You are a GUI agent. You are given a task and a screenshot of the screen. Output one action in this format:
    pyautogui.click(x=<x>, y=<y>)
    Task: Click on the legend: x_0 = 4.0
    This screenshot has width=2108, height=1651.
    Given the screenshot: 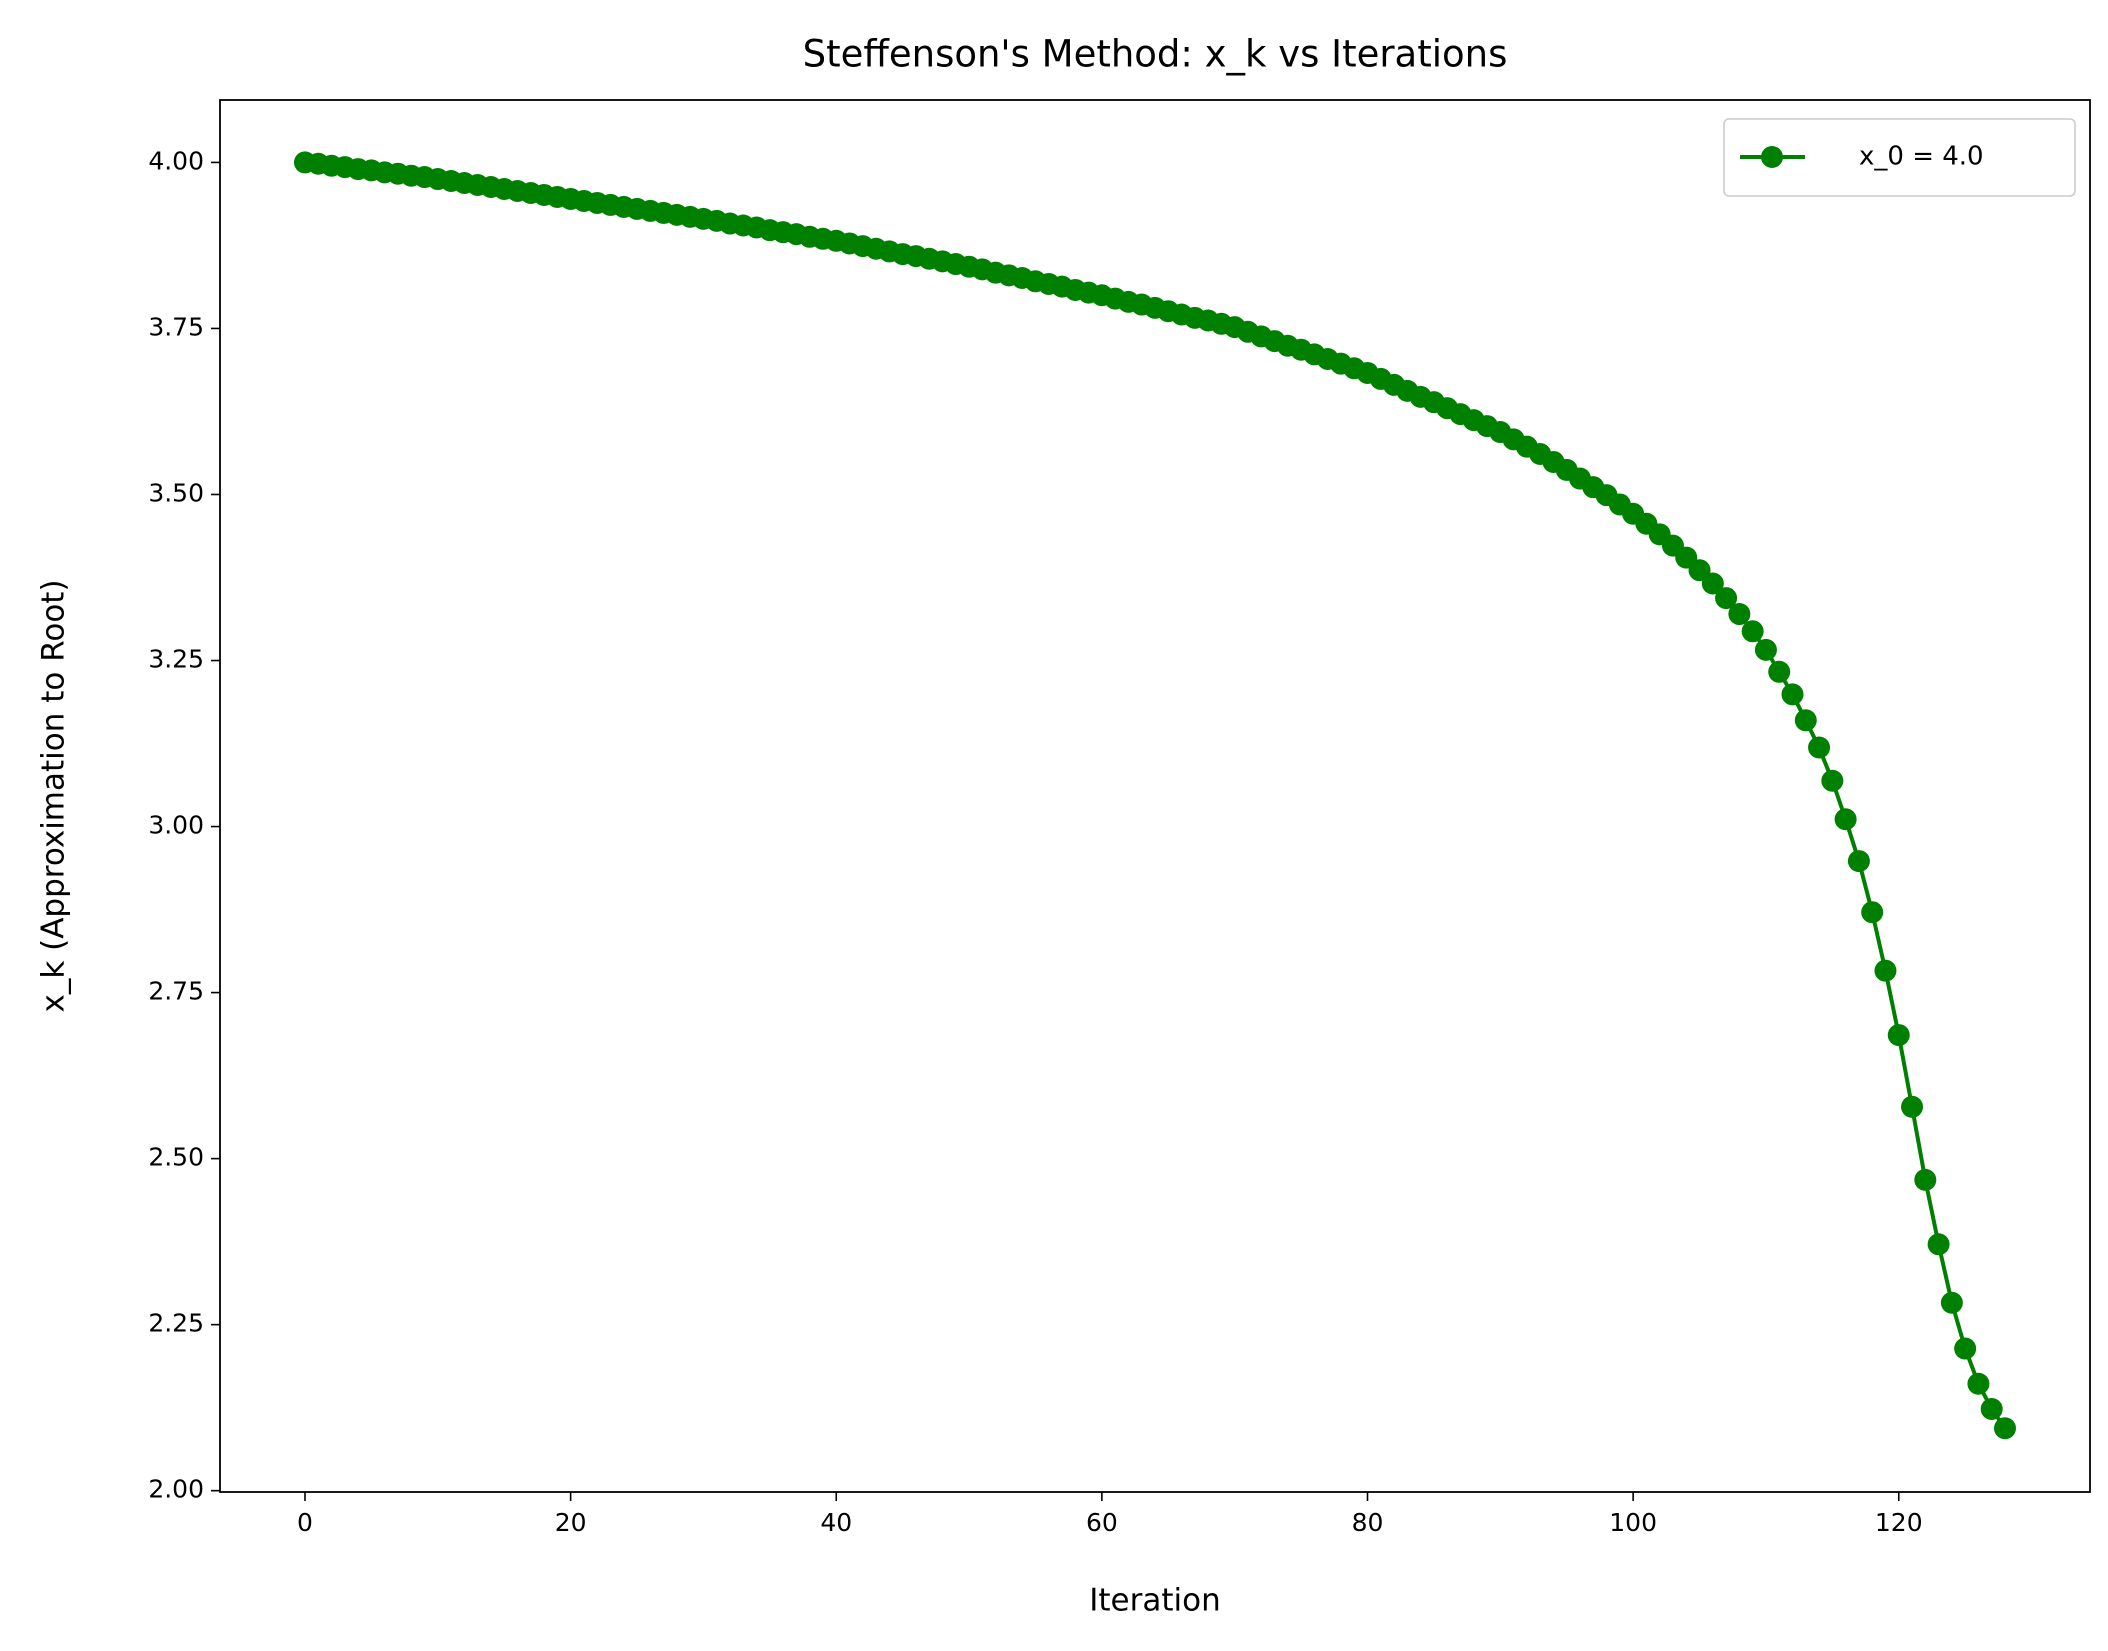 What is the action you would take?
    pyautogui.click(x=1899, y=157)
    